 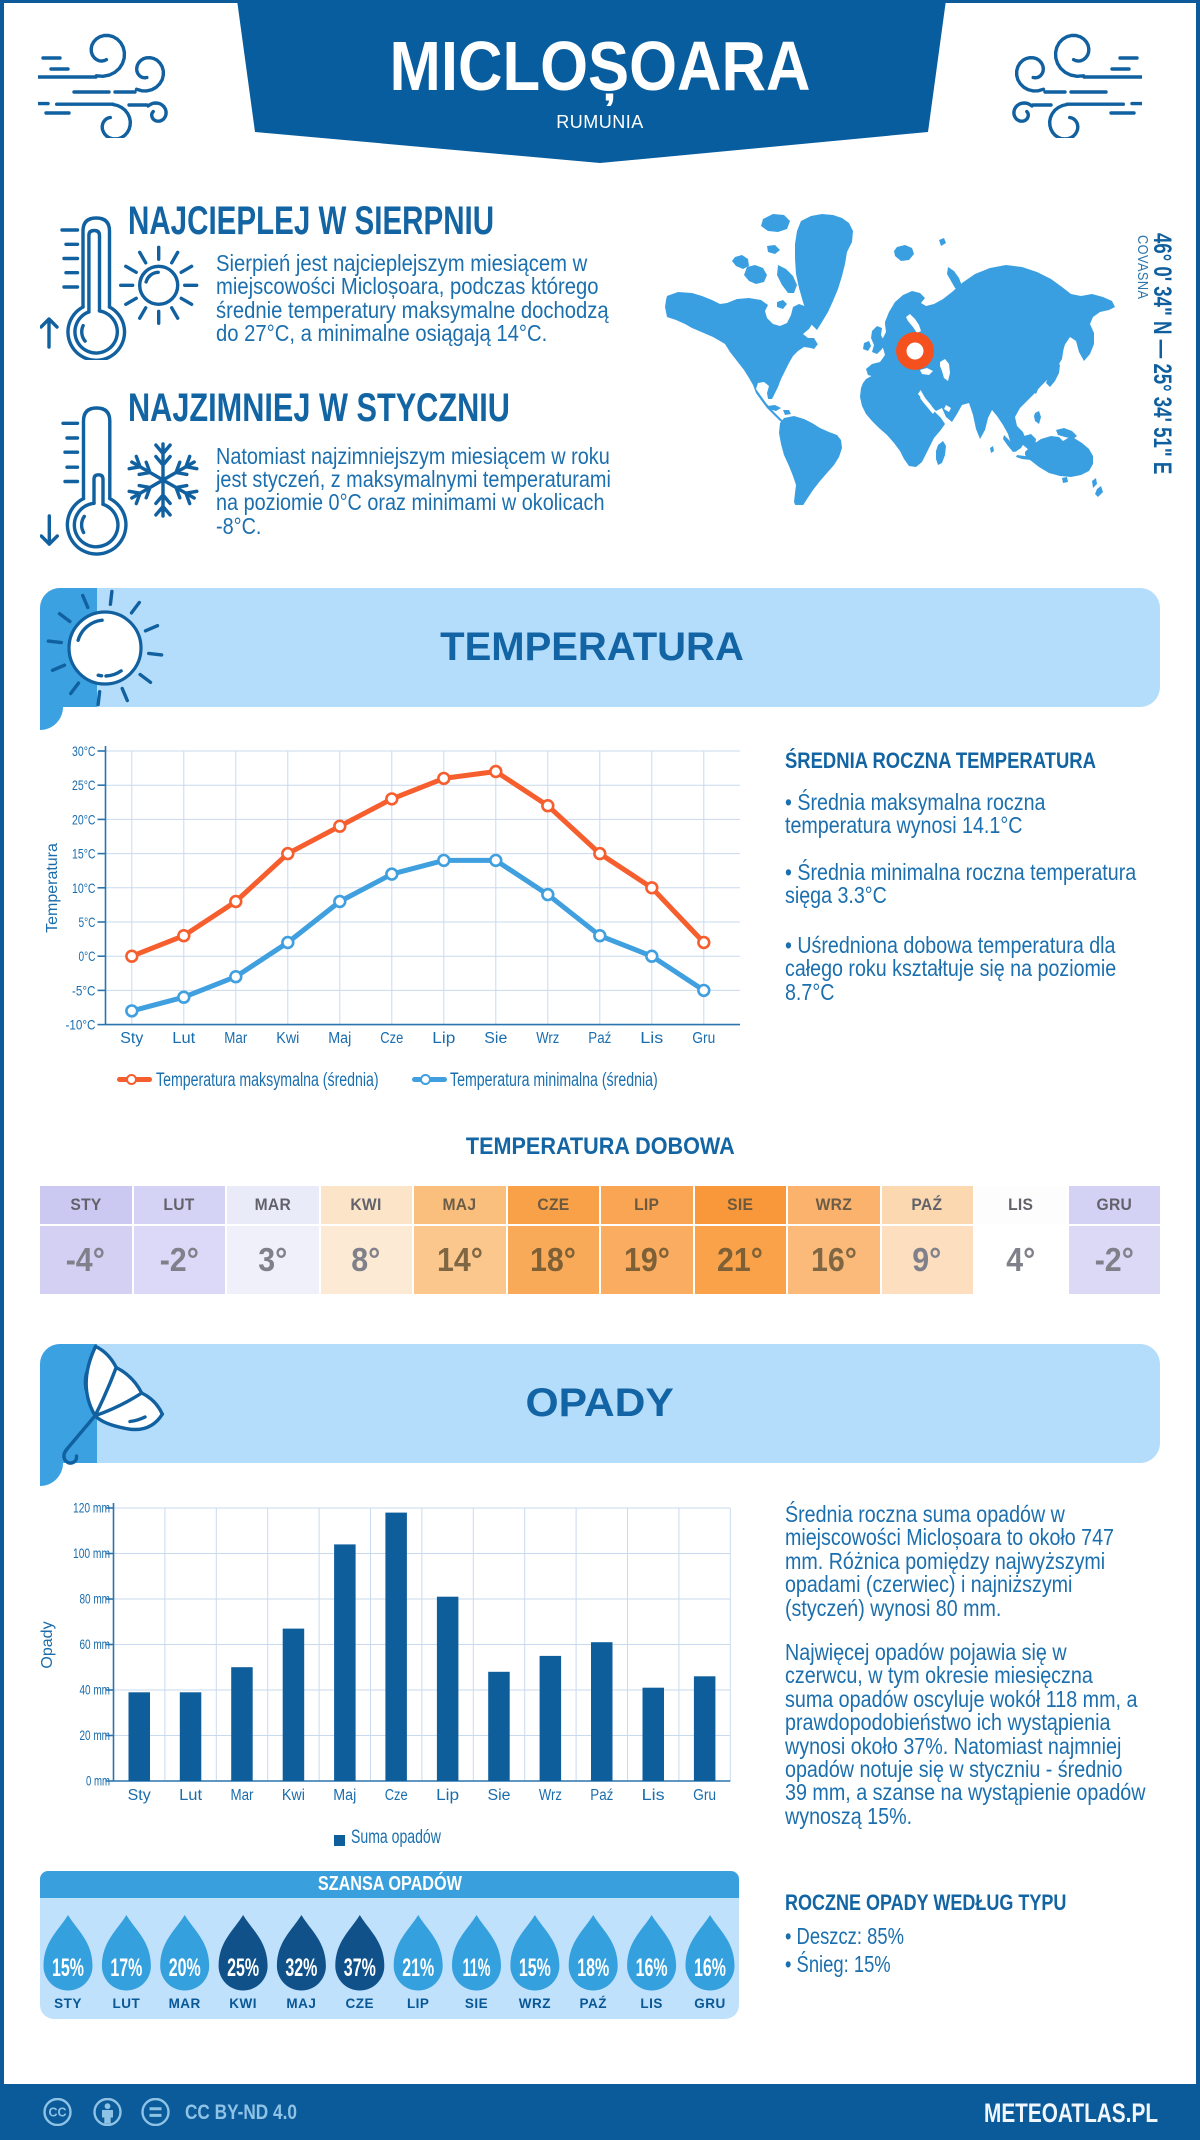 I want to click on svg-text: KWI, so click(x=243, y=2003).